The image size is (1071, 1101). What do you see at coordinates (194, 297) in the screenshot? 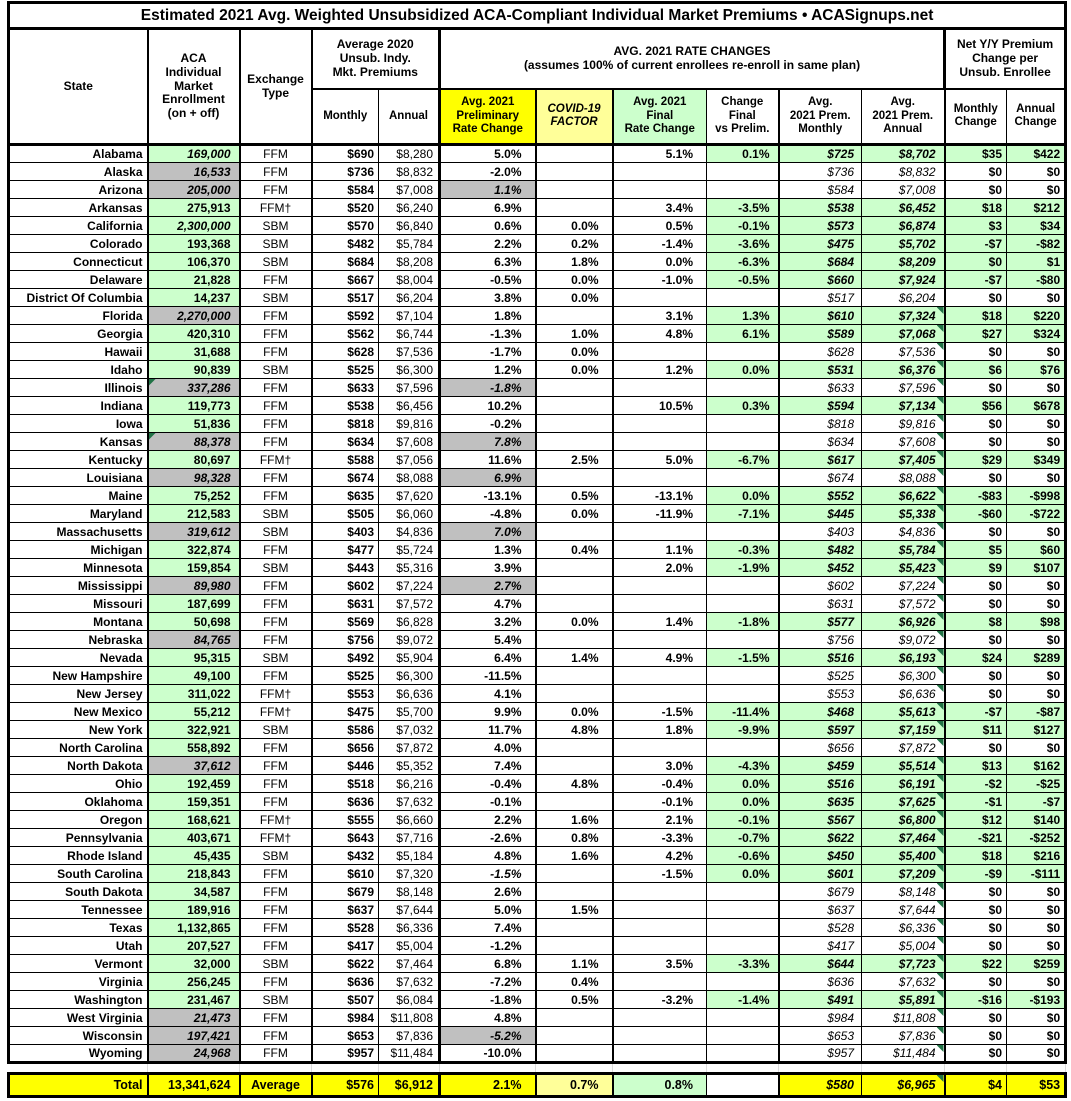
I see `cell-enrollment: 14,237` at bounding box center [194, 297].